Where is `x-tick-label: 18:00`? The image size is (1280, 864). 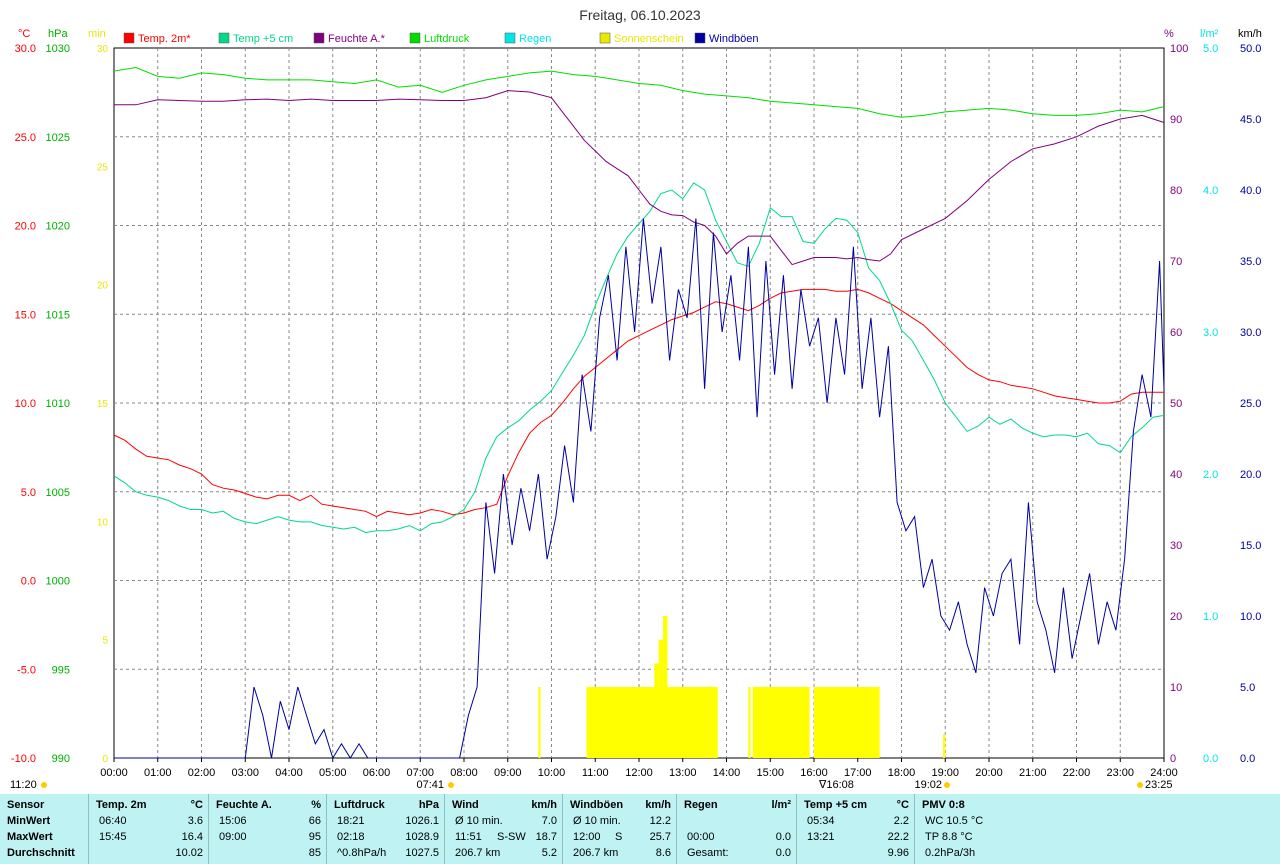 x-tick-label: 18:00 is located at coordinates (902, 773).